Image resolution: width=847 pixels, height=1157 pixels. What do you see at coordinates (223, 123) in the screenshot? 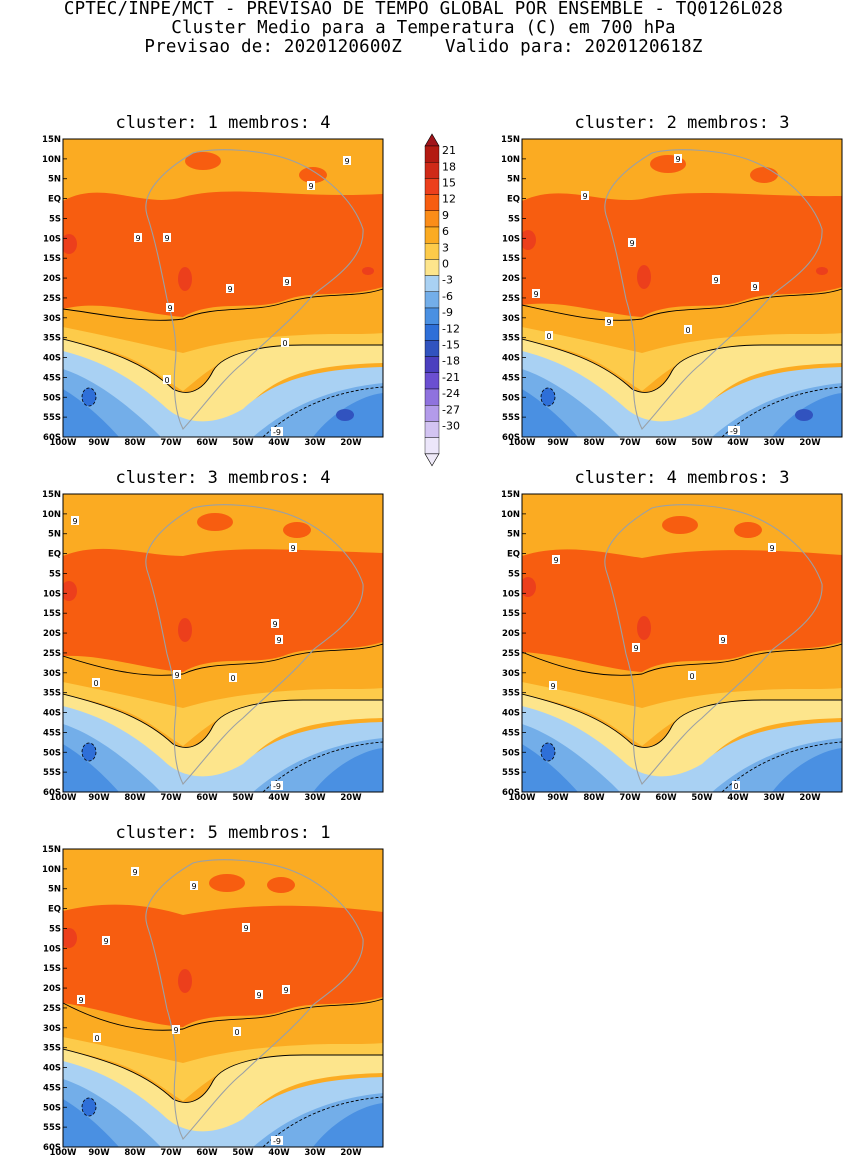
I see `panel-title: cluster: 1 membros: 4` at bounding box center [223, 123].